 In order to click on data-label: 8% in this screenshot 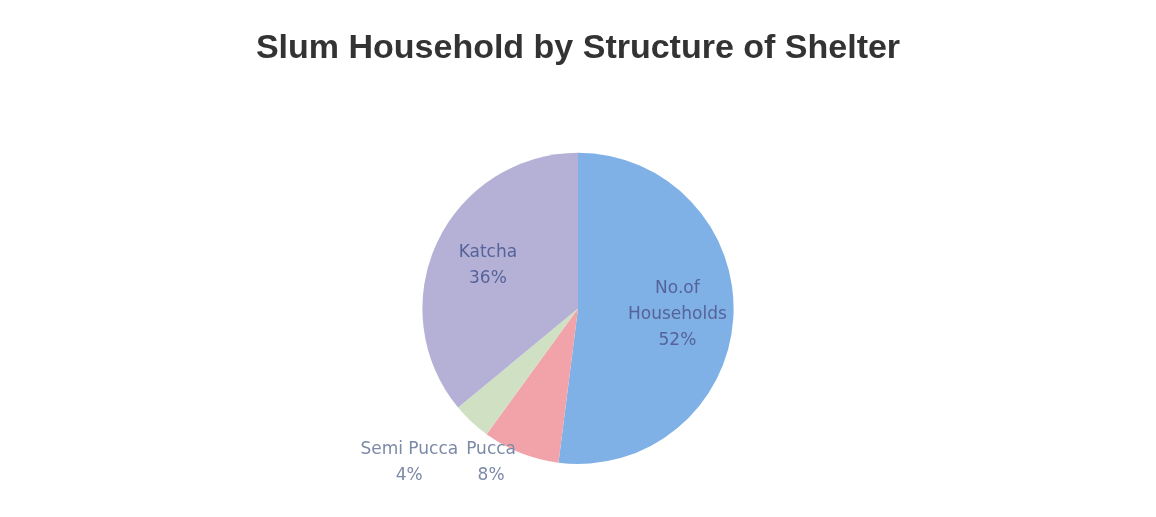, I will do `click(491, 474)`.